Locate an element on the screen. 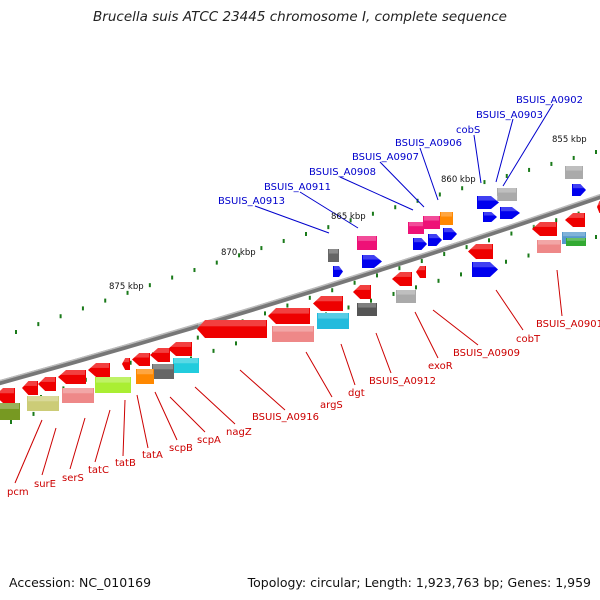 The height and width of the screenshot is (600, 600). gene-label-tatc: tatC is located at coordinates (98, 470).